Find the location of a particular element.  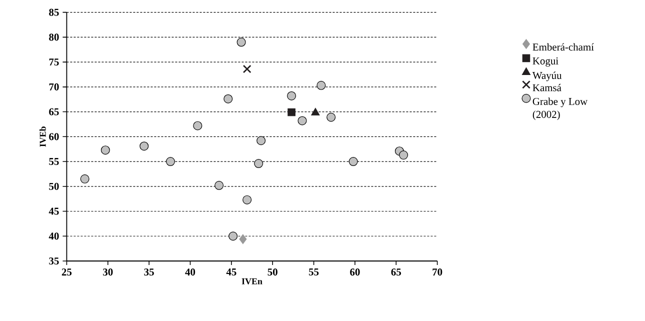

x-tick-label: 30 is located at coordinates (108, 272).